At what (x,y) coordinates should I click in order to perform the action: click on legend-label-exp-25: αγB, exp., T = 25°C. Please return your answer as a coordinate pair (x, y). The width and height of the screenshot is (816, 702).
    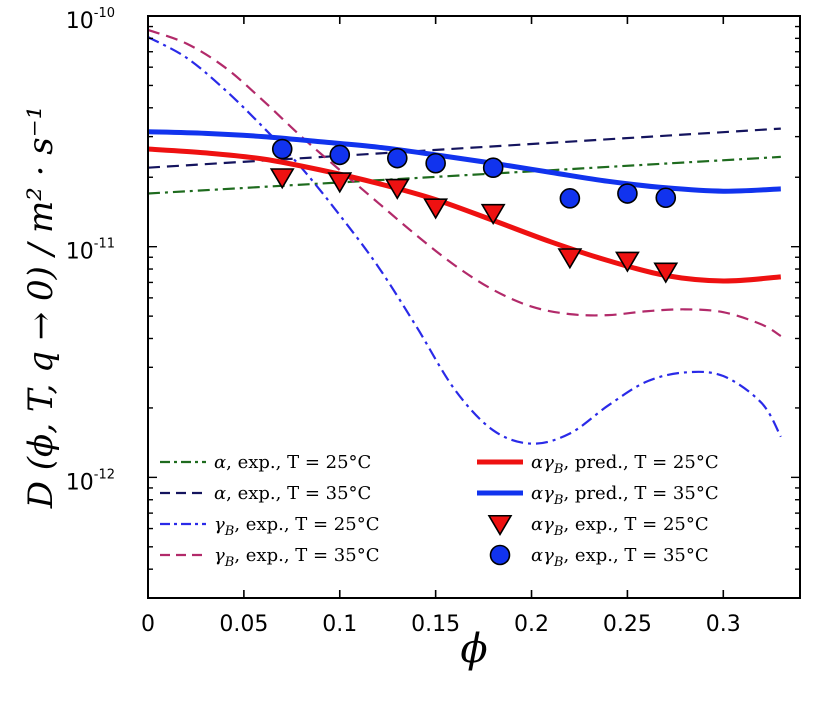
    Looking at the image, I should click on (620, 526).